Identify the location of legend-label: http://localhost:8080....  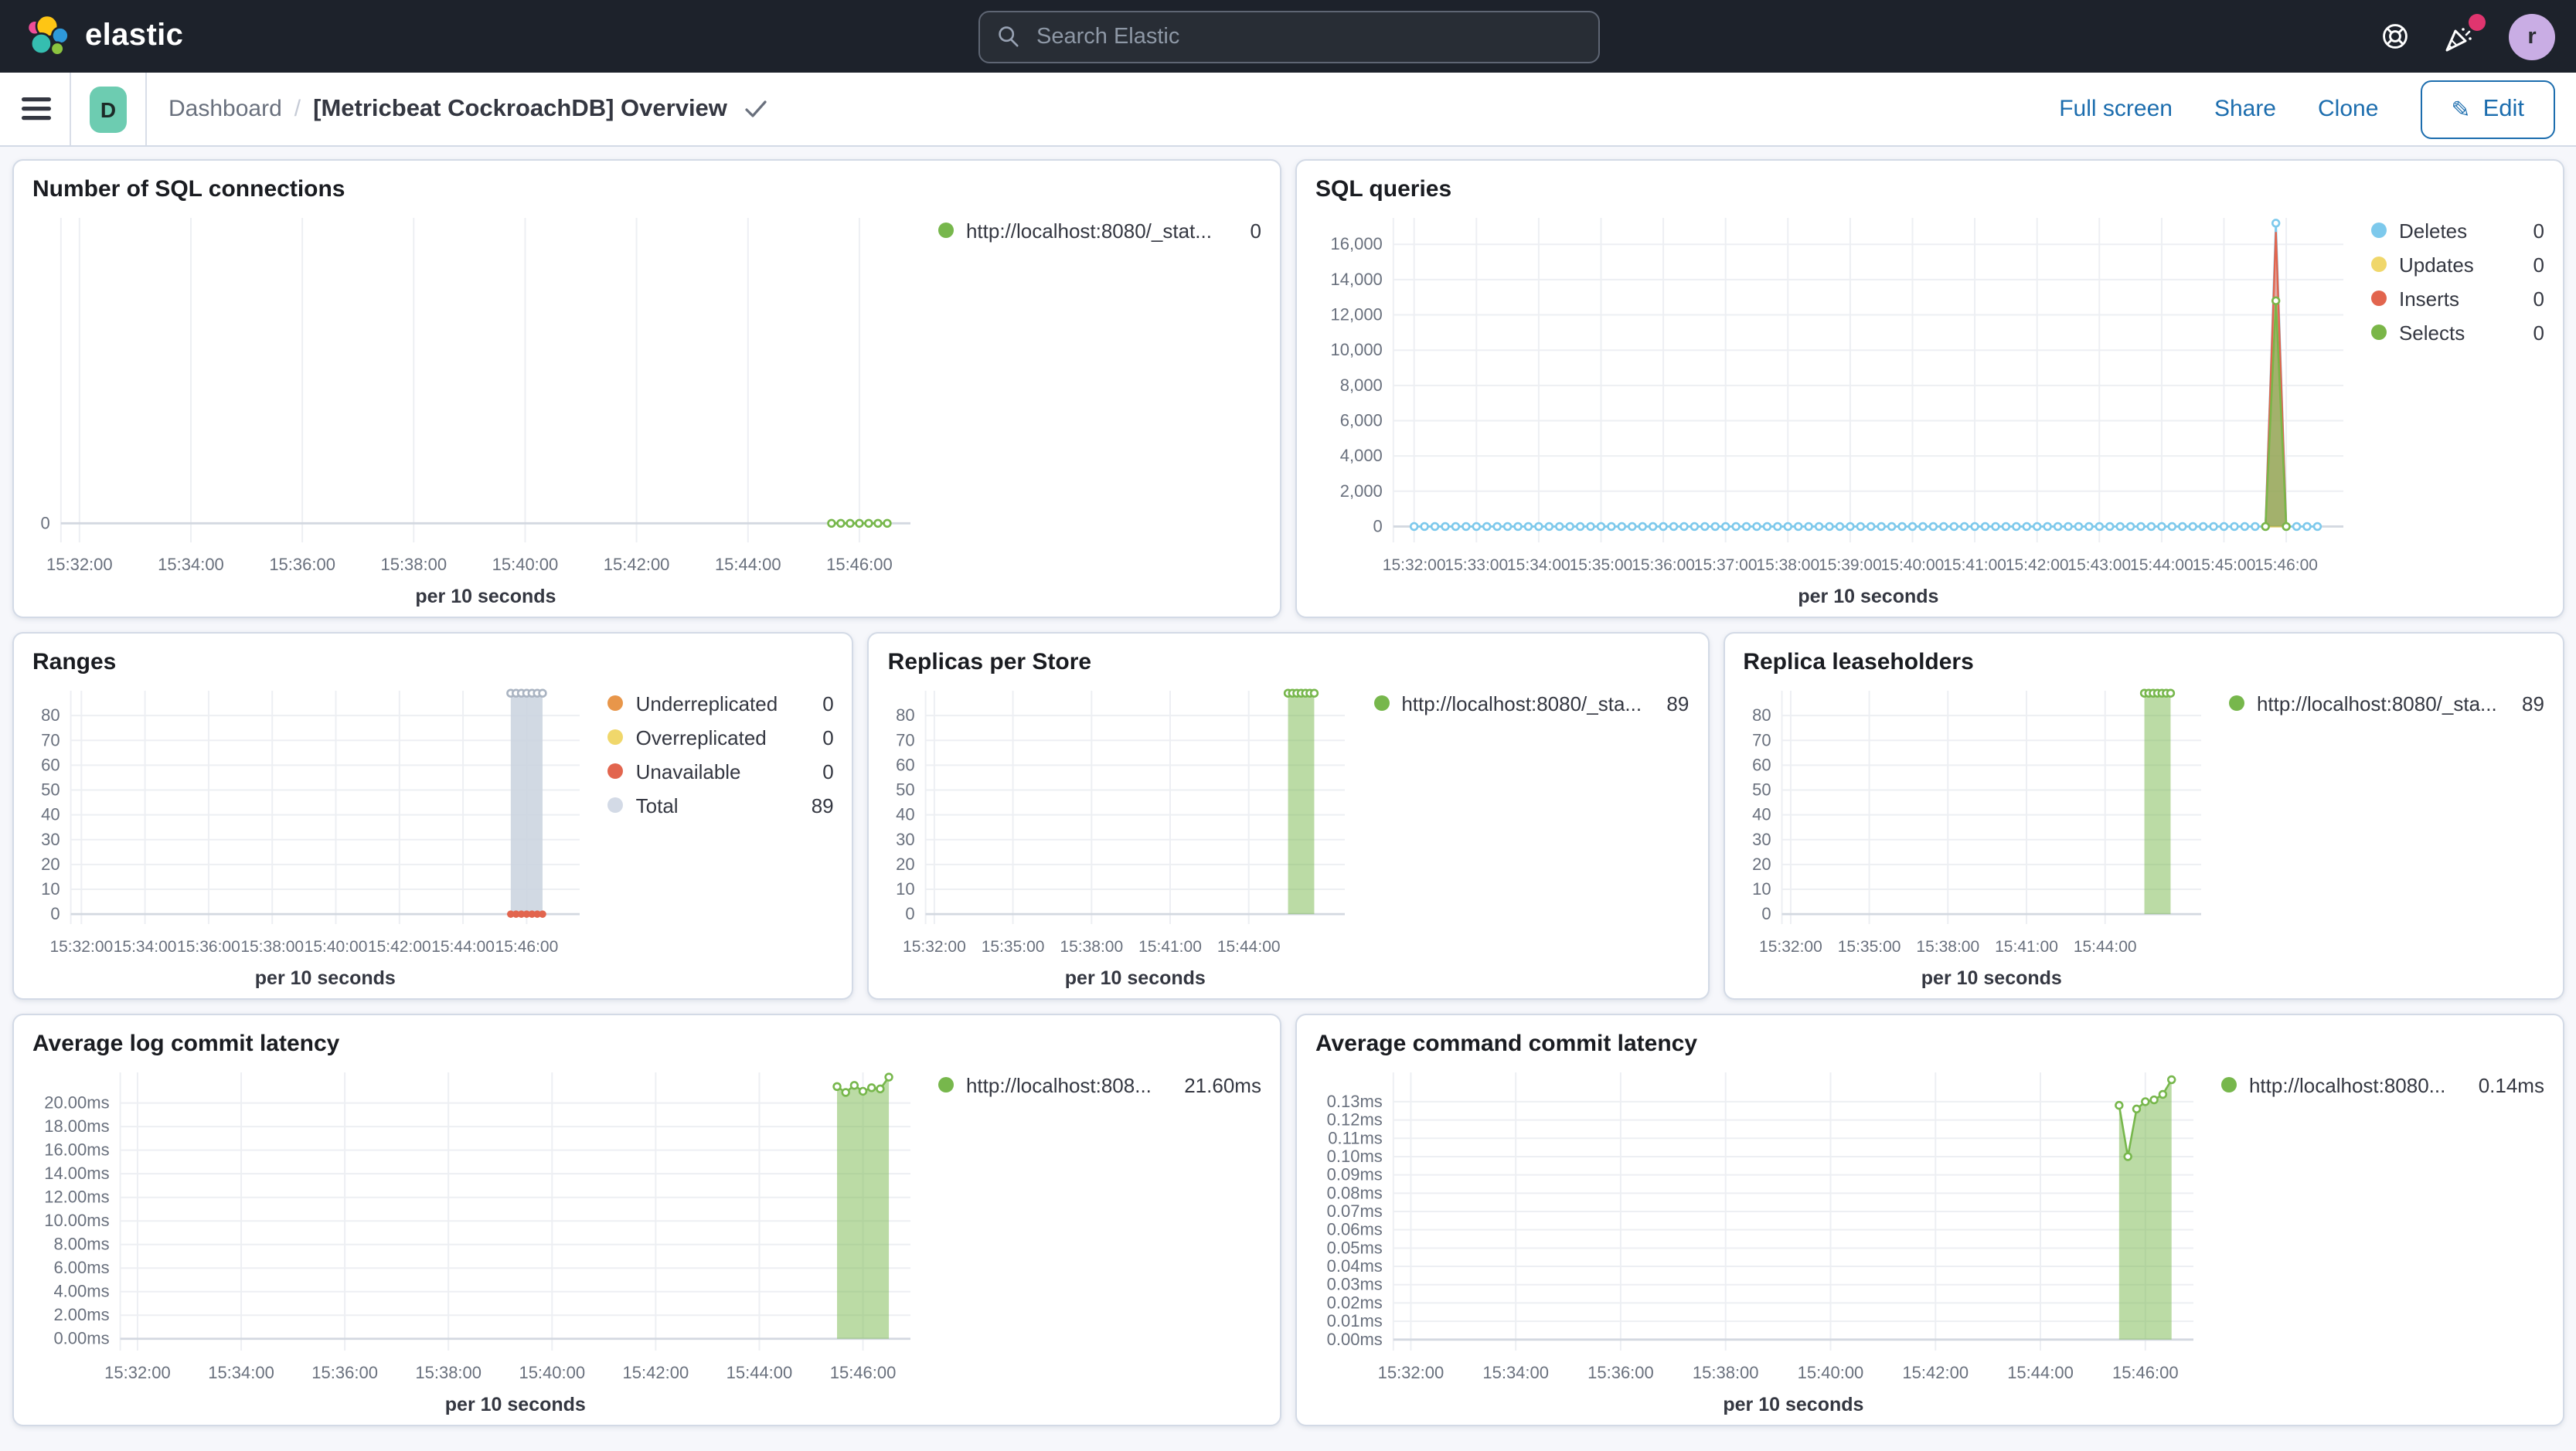
(2347, 1084).